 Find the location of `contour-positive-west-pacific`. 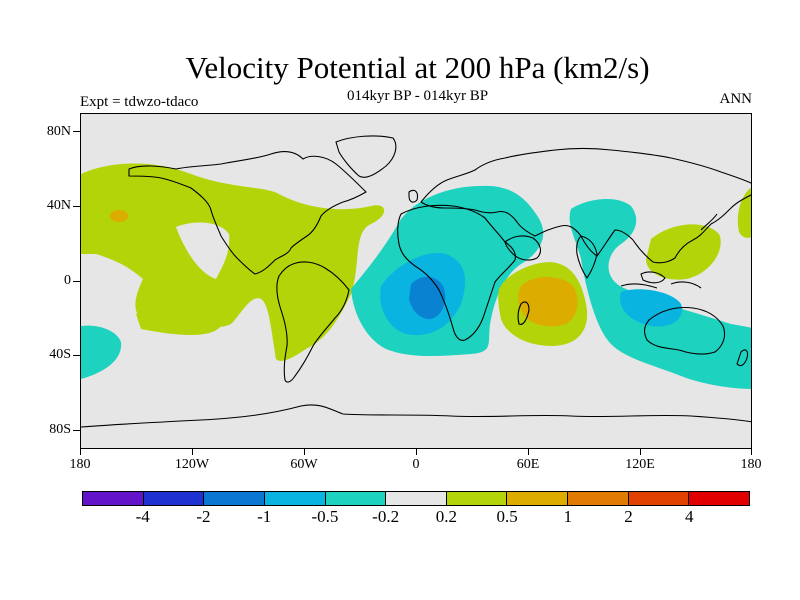

contour-positive-west-pacific is located at coordinates (683, 252).